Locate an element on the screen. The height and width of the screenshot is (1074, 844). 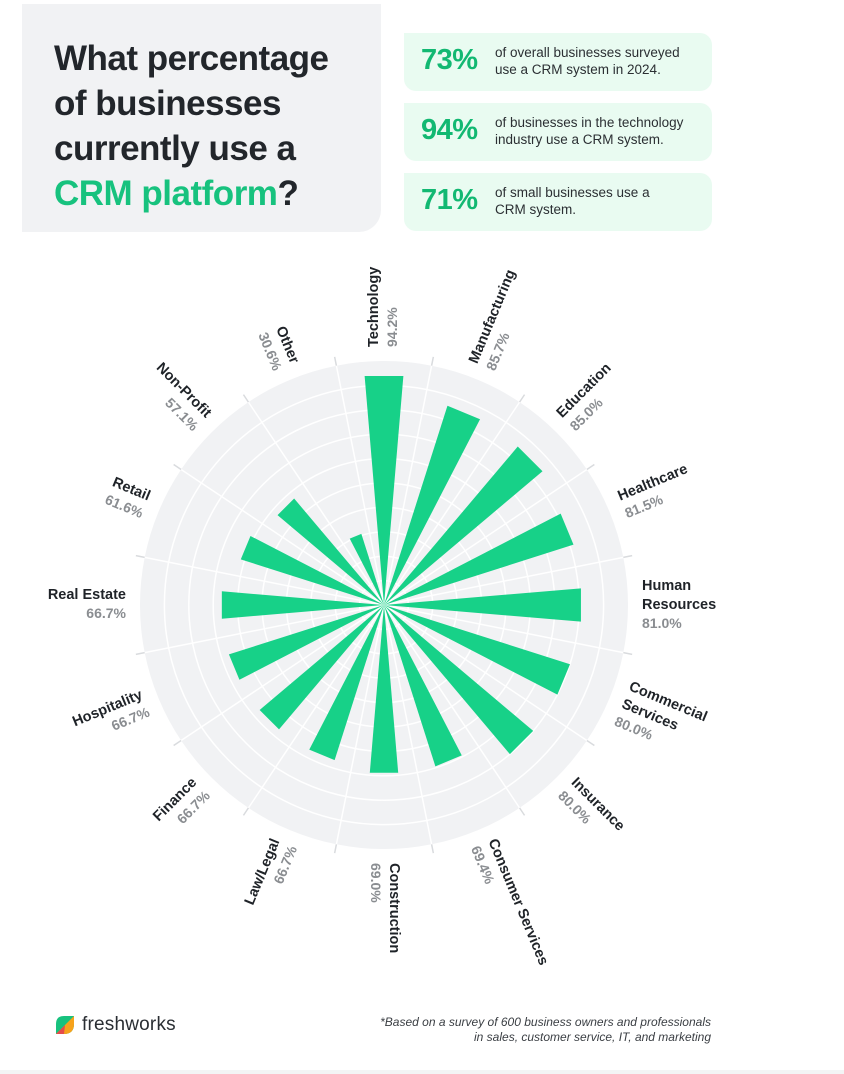
title-question-mark: ? is located at coordinates (287, 193).